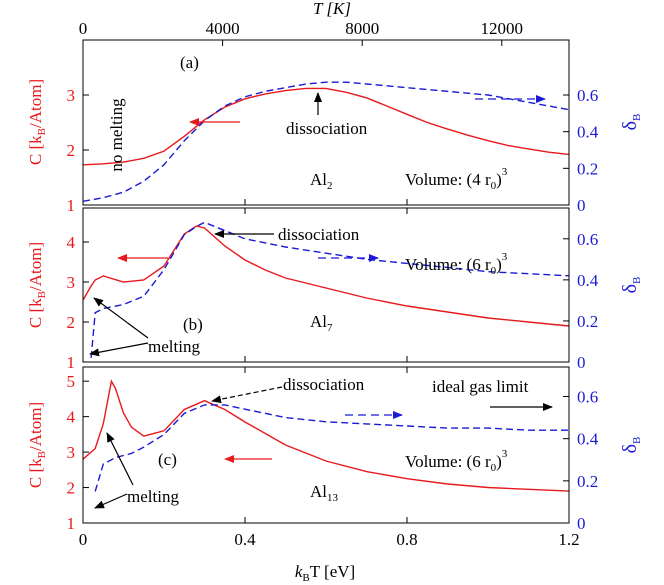  I want to click on x-tick-label: 0, so click(83, 539).